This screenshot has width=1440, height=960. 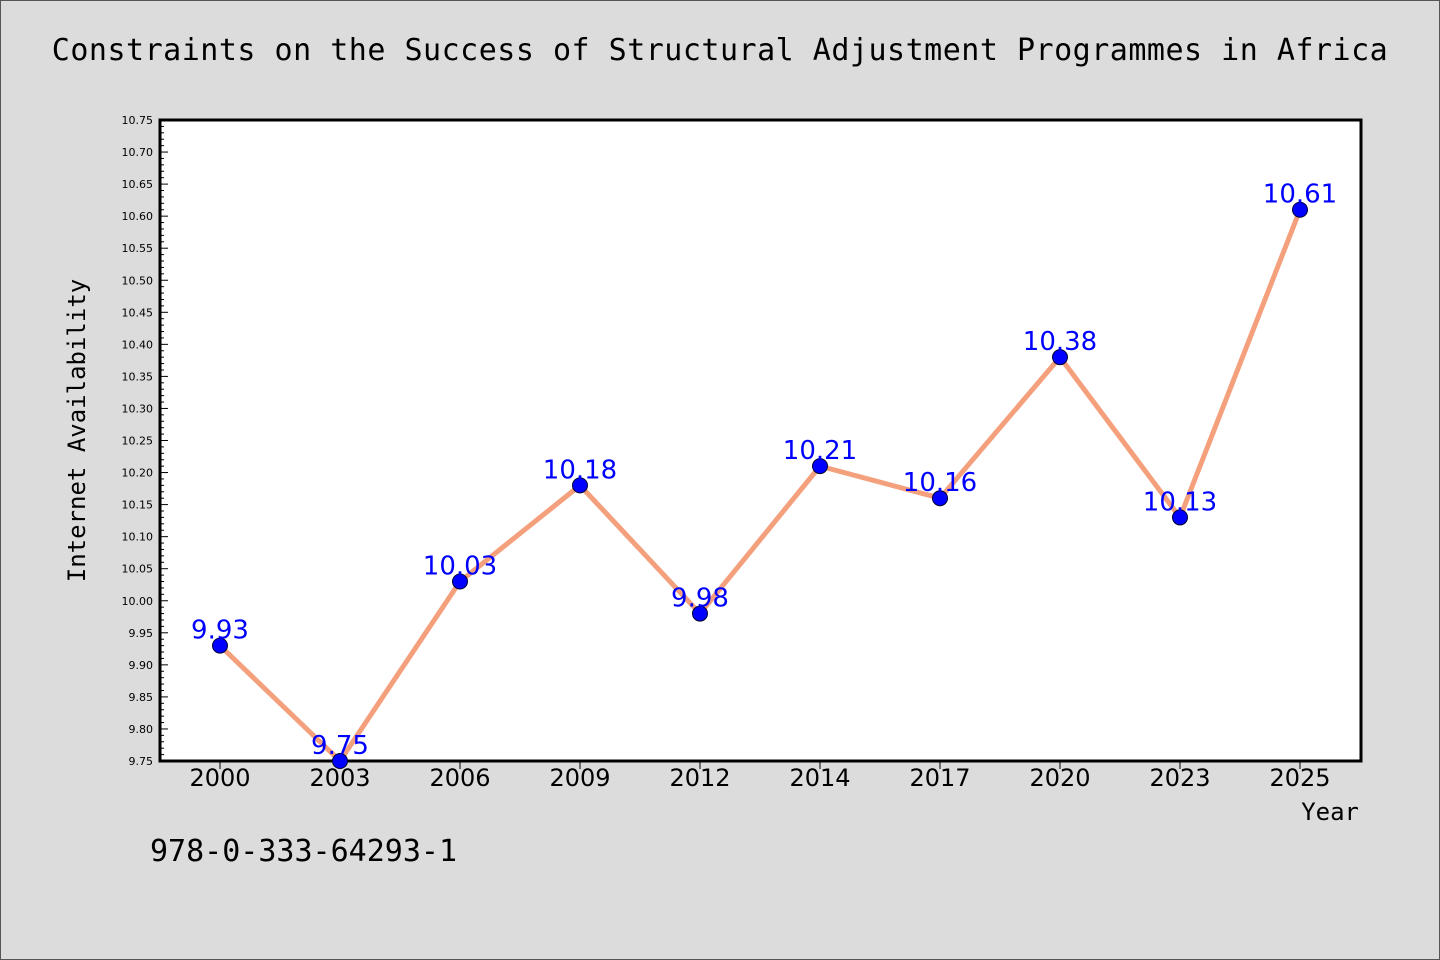 What do you see at coordinates (580, 470) in the screenshot?
I see `data-label: 10.18` at bounding box center [580, 470].